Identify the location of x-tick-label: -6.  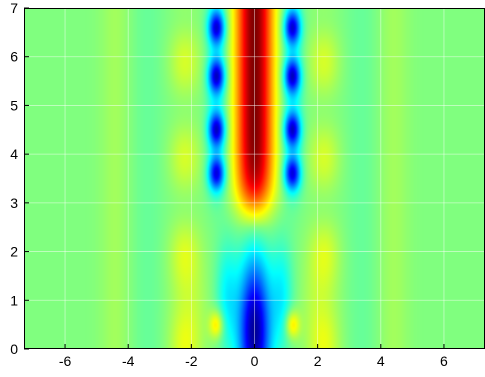
(65, 361).